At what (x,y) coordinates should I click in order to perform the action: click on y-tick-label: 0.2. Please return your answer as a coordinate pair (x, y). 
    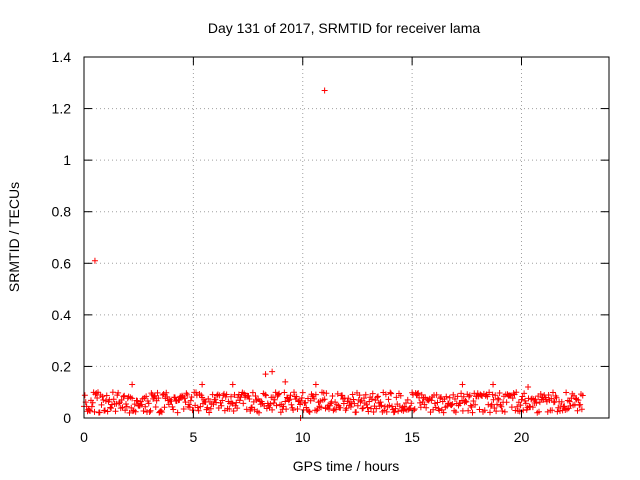
    Looking at the image, I should click on (62, 366).